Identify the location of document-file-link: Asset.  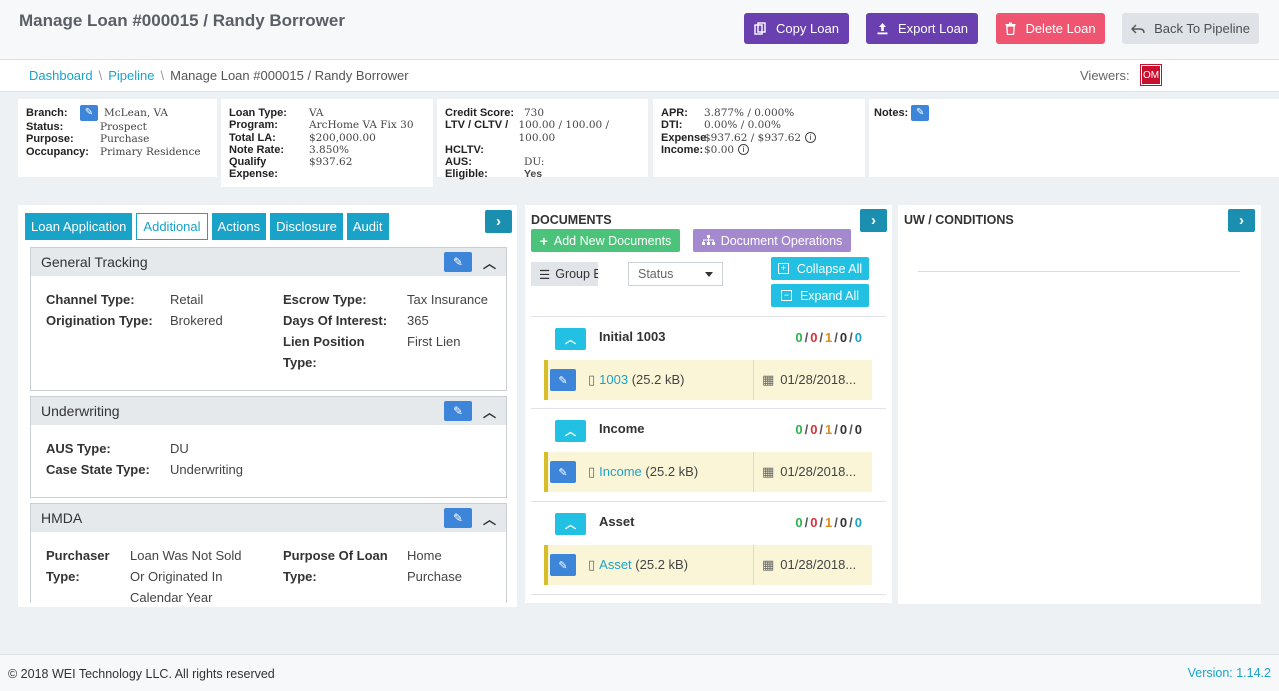
(615, 564).